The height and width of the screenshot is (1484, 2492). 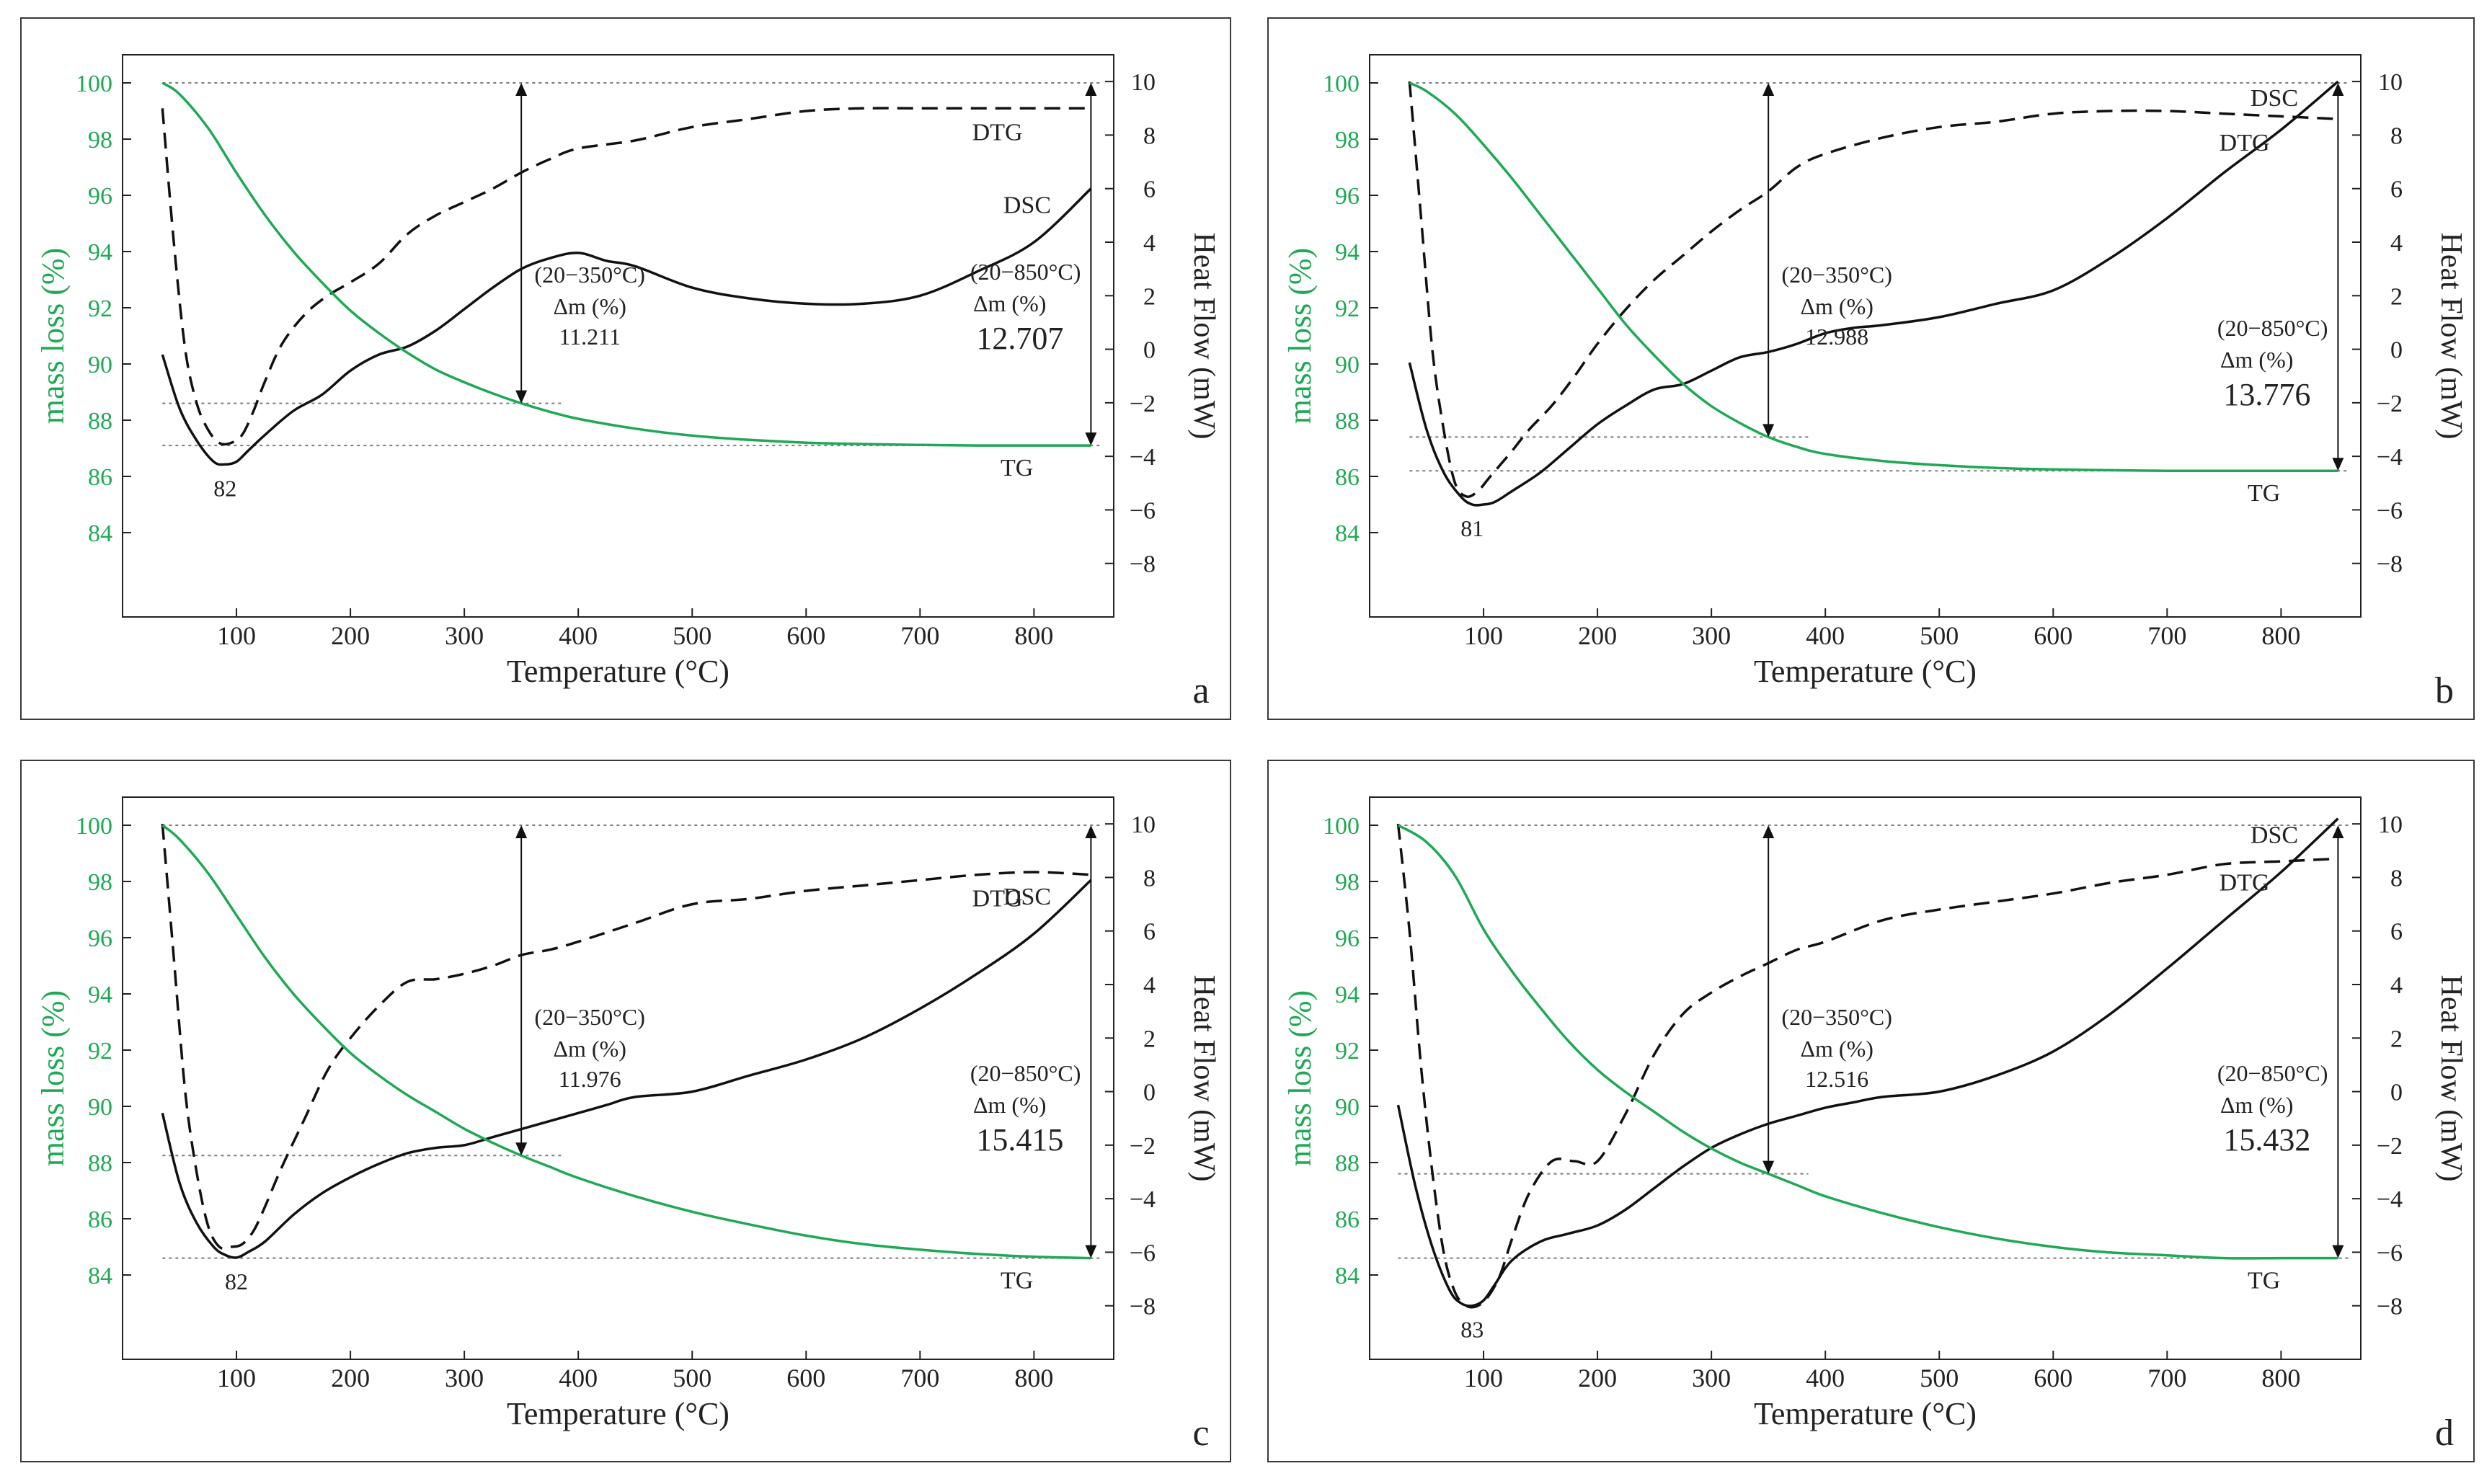 What do you see at coordinates (1143, 82) in the screenshot?
I see `y-right-tick-label: 10` at bounding box center [1143, 82].